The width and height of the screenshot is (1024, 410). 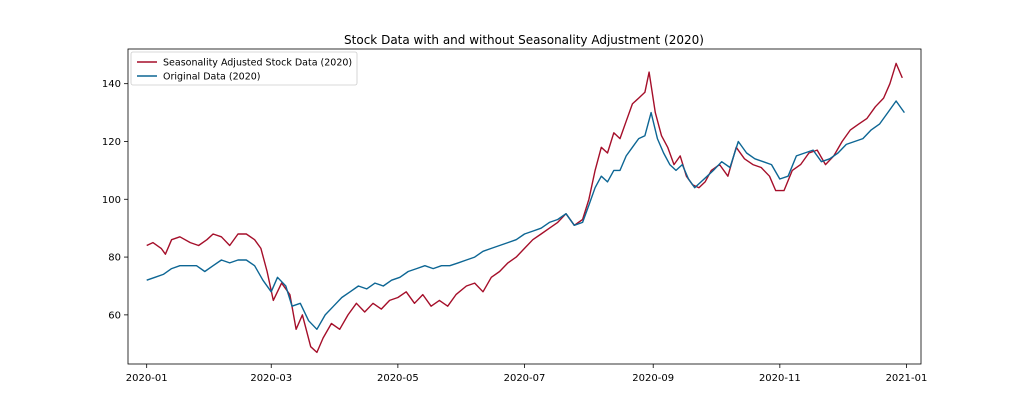 I want to click on x-tick-label: 2021-01, so click(x=907, y=378).